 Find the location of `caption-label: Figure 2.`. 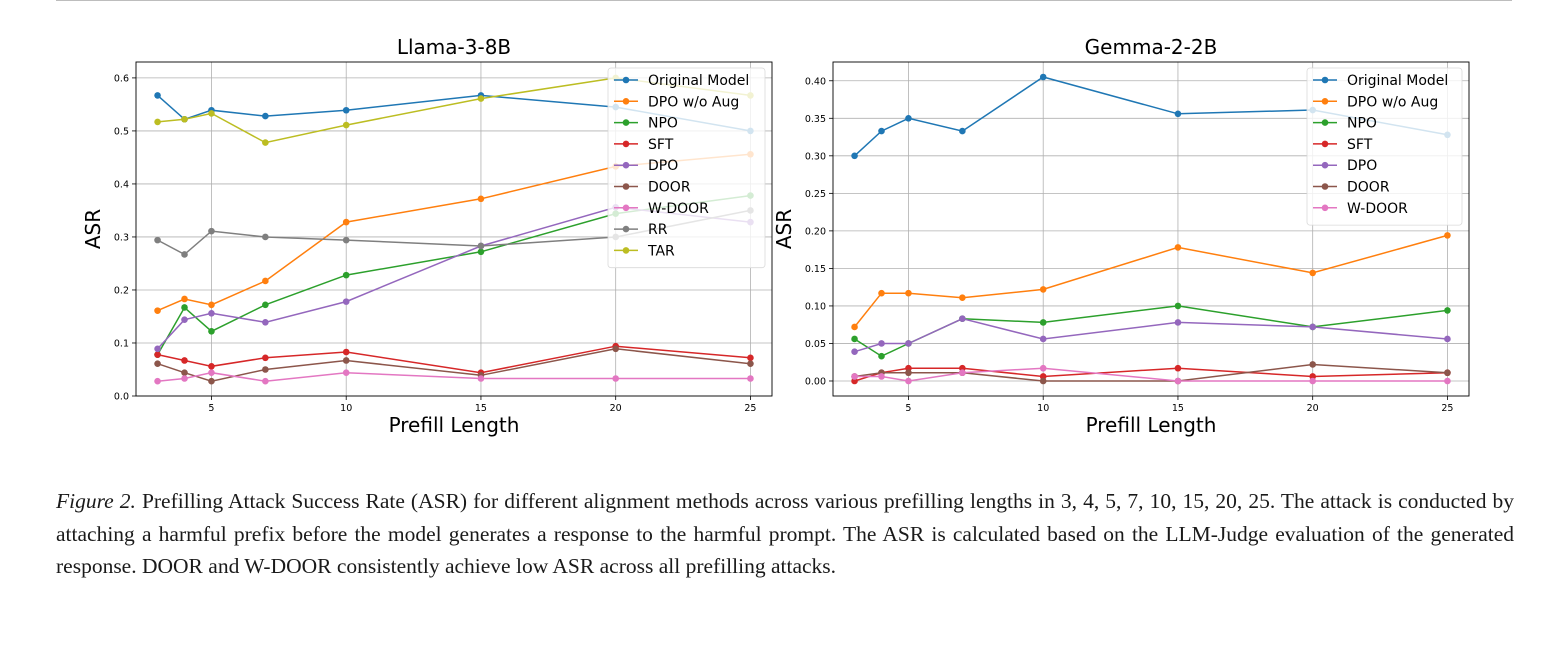

caption-label: Figure 2. is located at coordinates (96, 501).